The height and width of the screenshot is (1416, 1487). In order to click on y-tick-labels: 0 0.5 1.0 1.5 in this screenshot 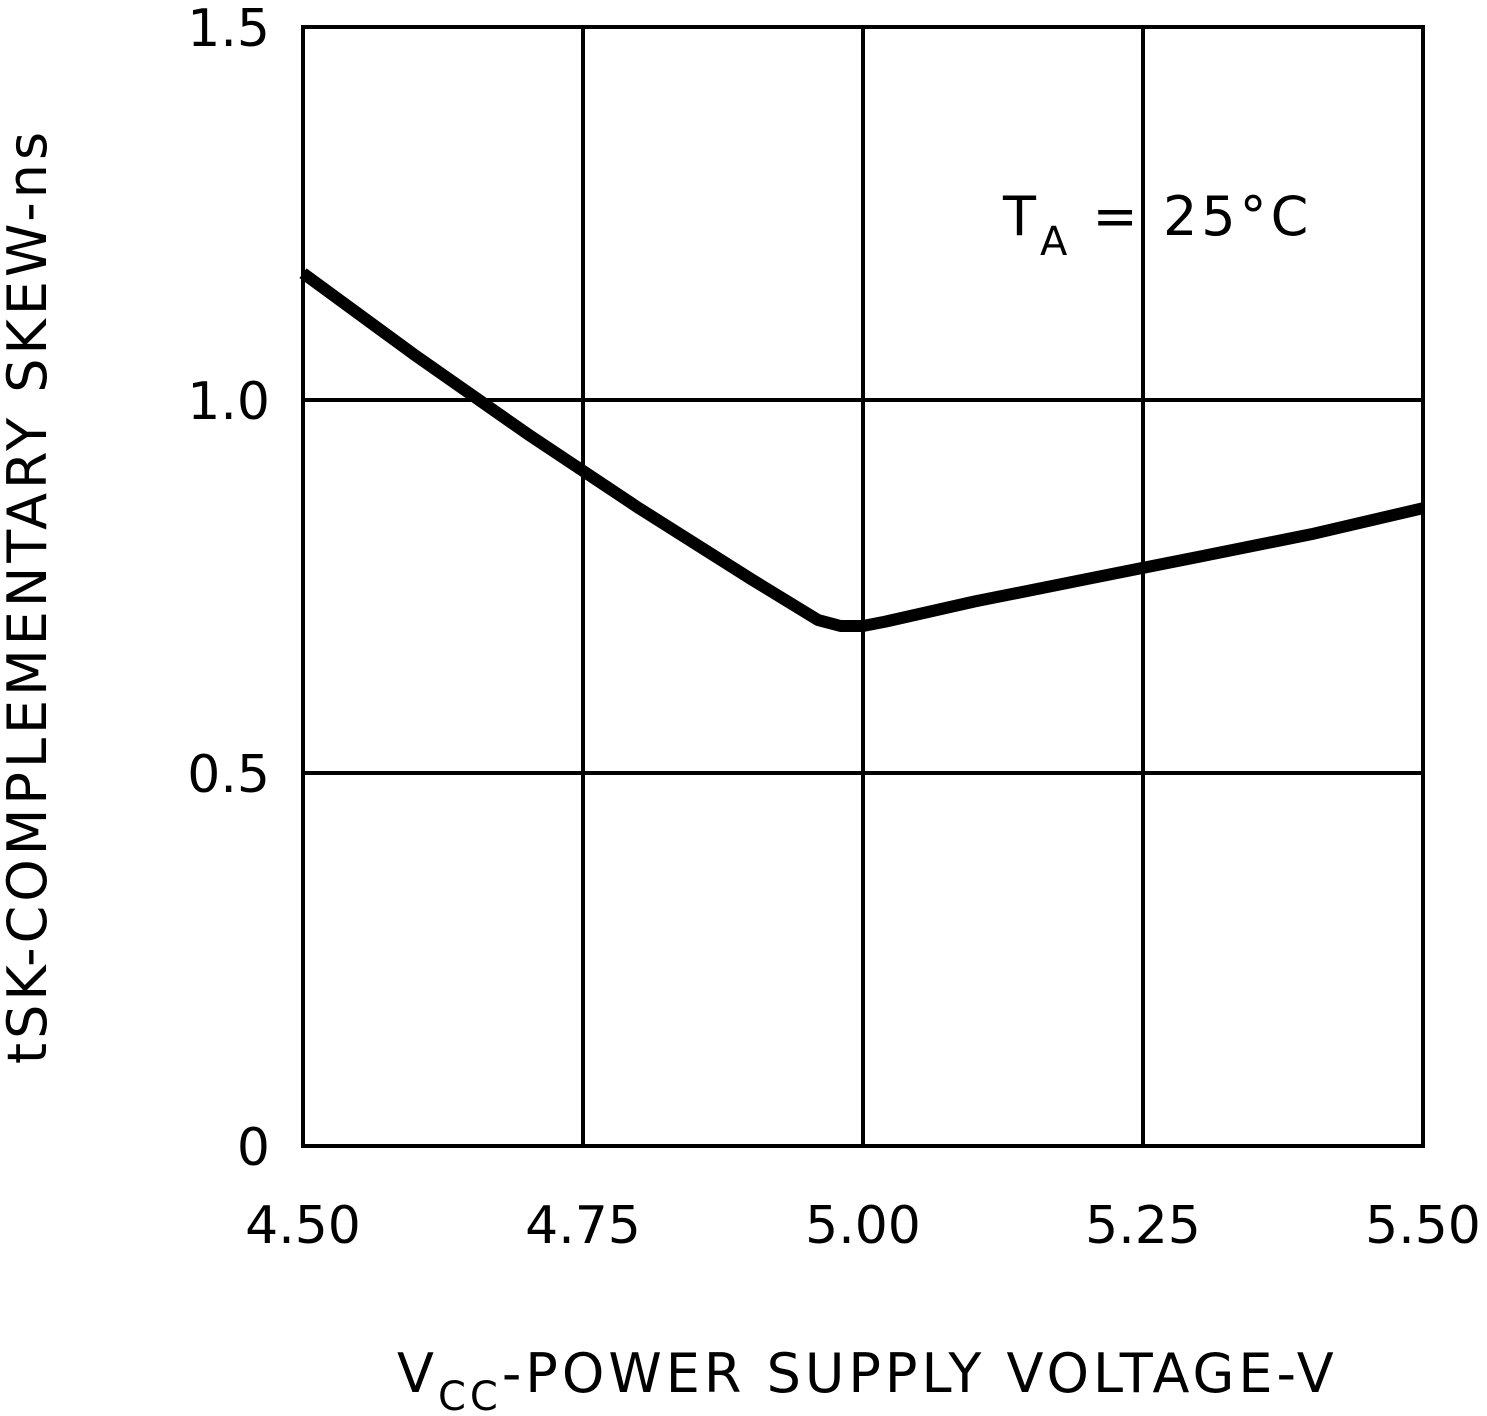, I will do `click(228, 589)`.